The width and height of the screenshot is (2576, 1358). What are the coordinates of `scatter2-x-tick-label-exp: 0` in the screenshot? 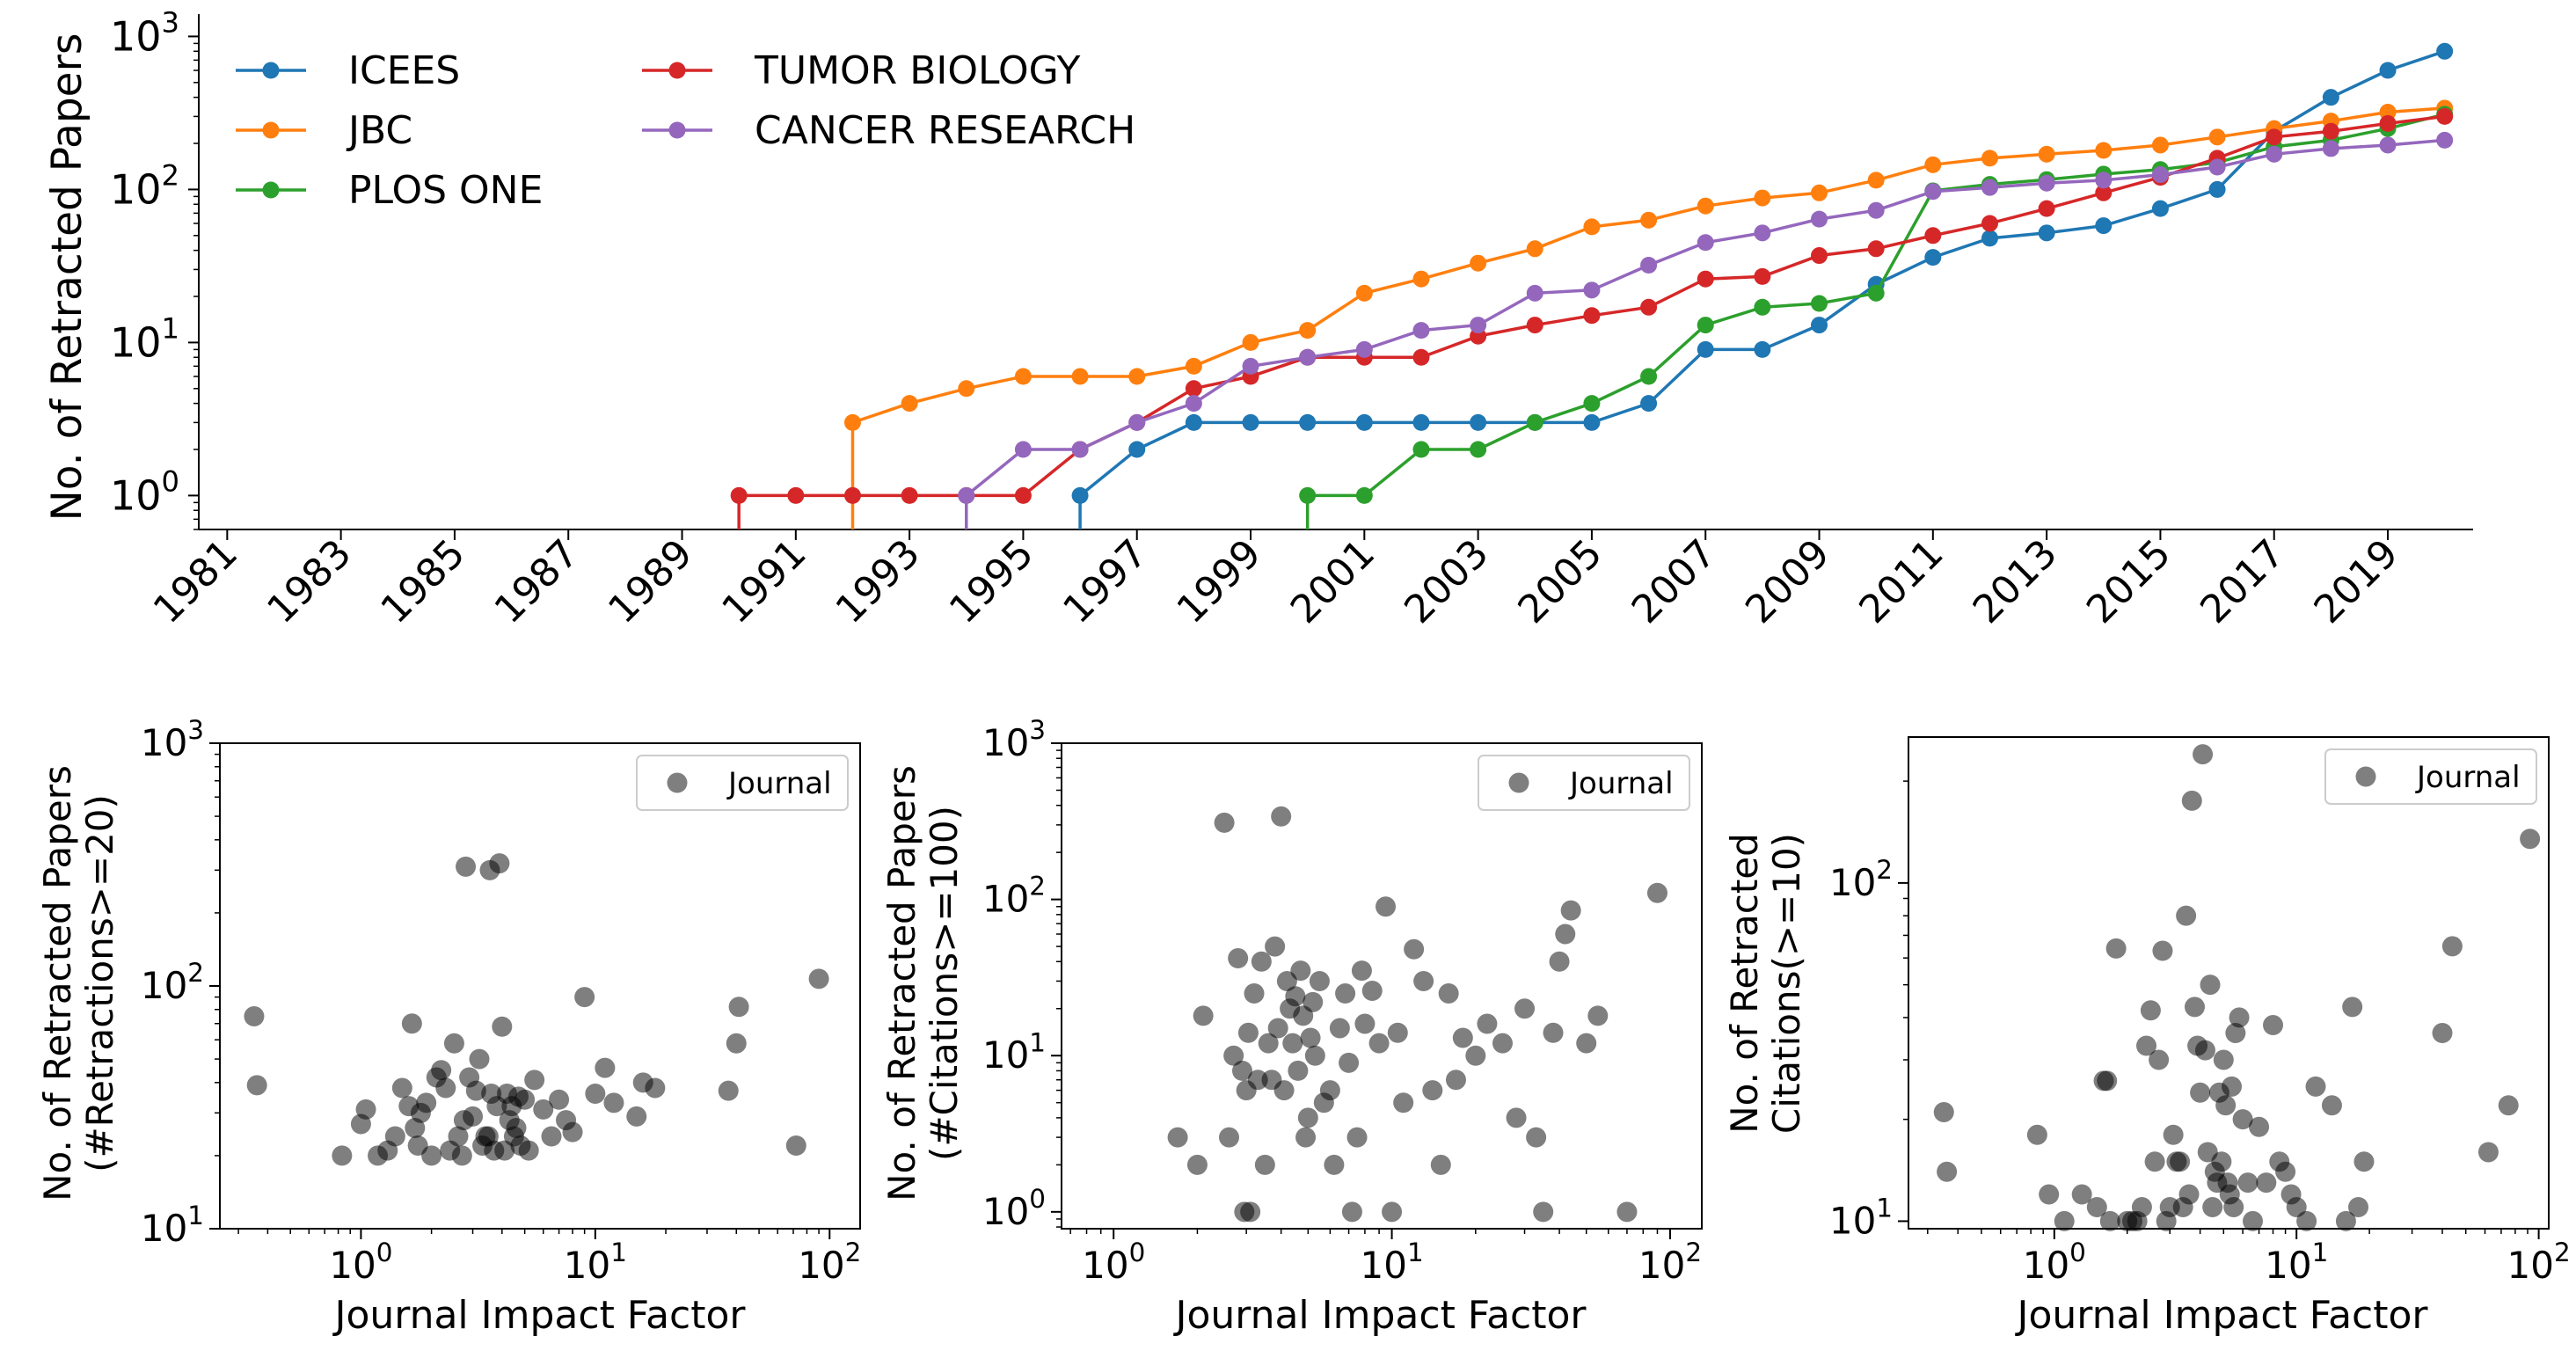 It's located at (1137, 1252).